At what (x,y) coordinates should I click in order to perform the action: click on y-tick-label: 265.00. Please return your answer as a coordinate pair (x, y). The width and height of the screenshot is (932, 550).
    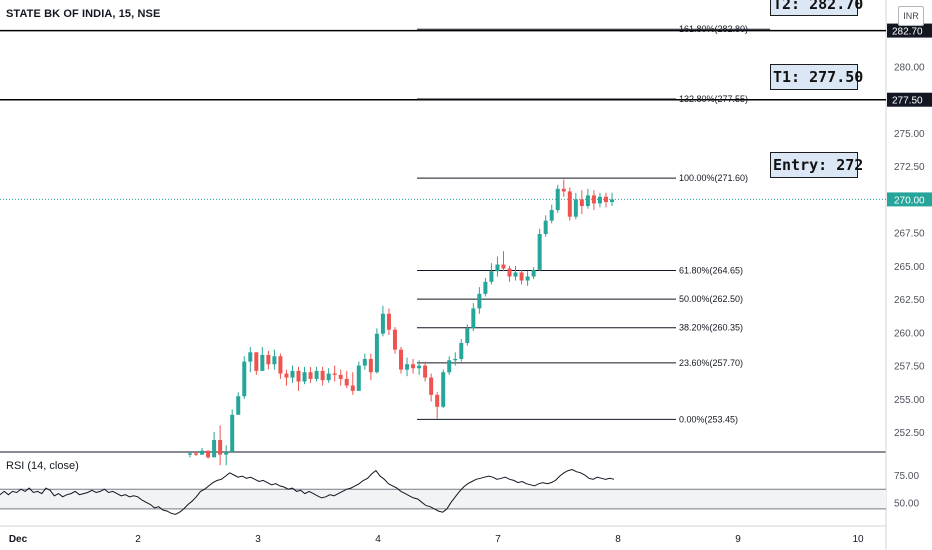
    Looking at the image, I should click on (909, 267).